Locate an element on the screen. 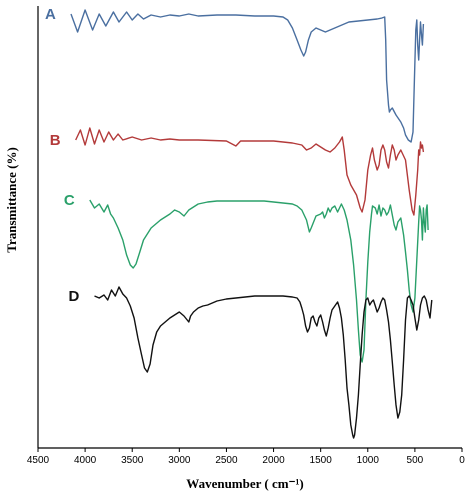  y-axis-title: Transmittance (%) is located at coordinates (11, 200).